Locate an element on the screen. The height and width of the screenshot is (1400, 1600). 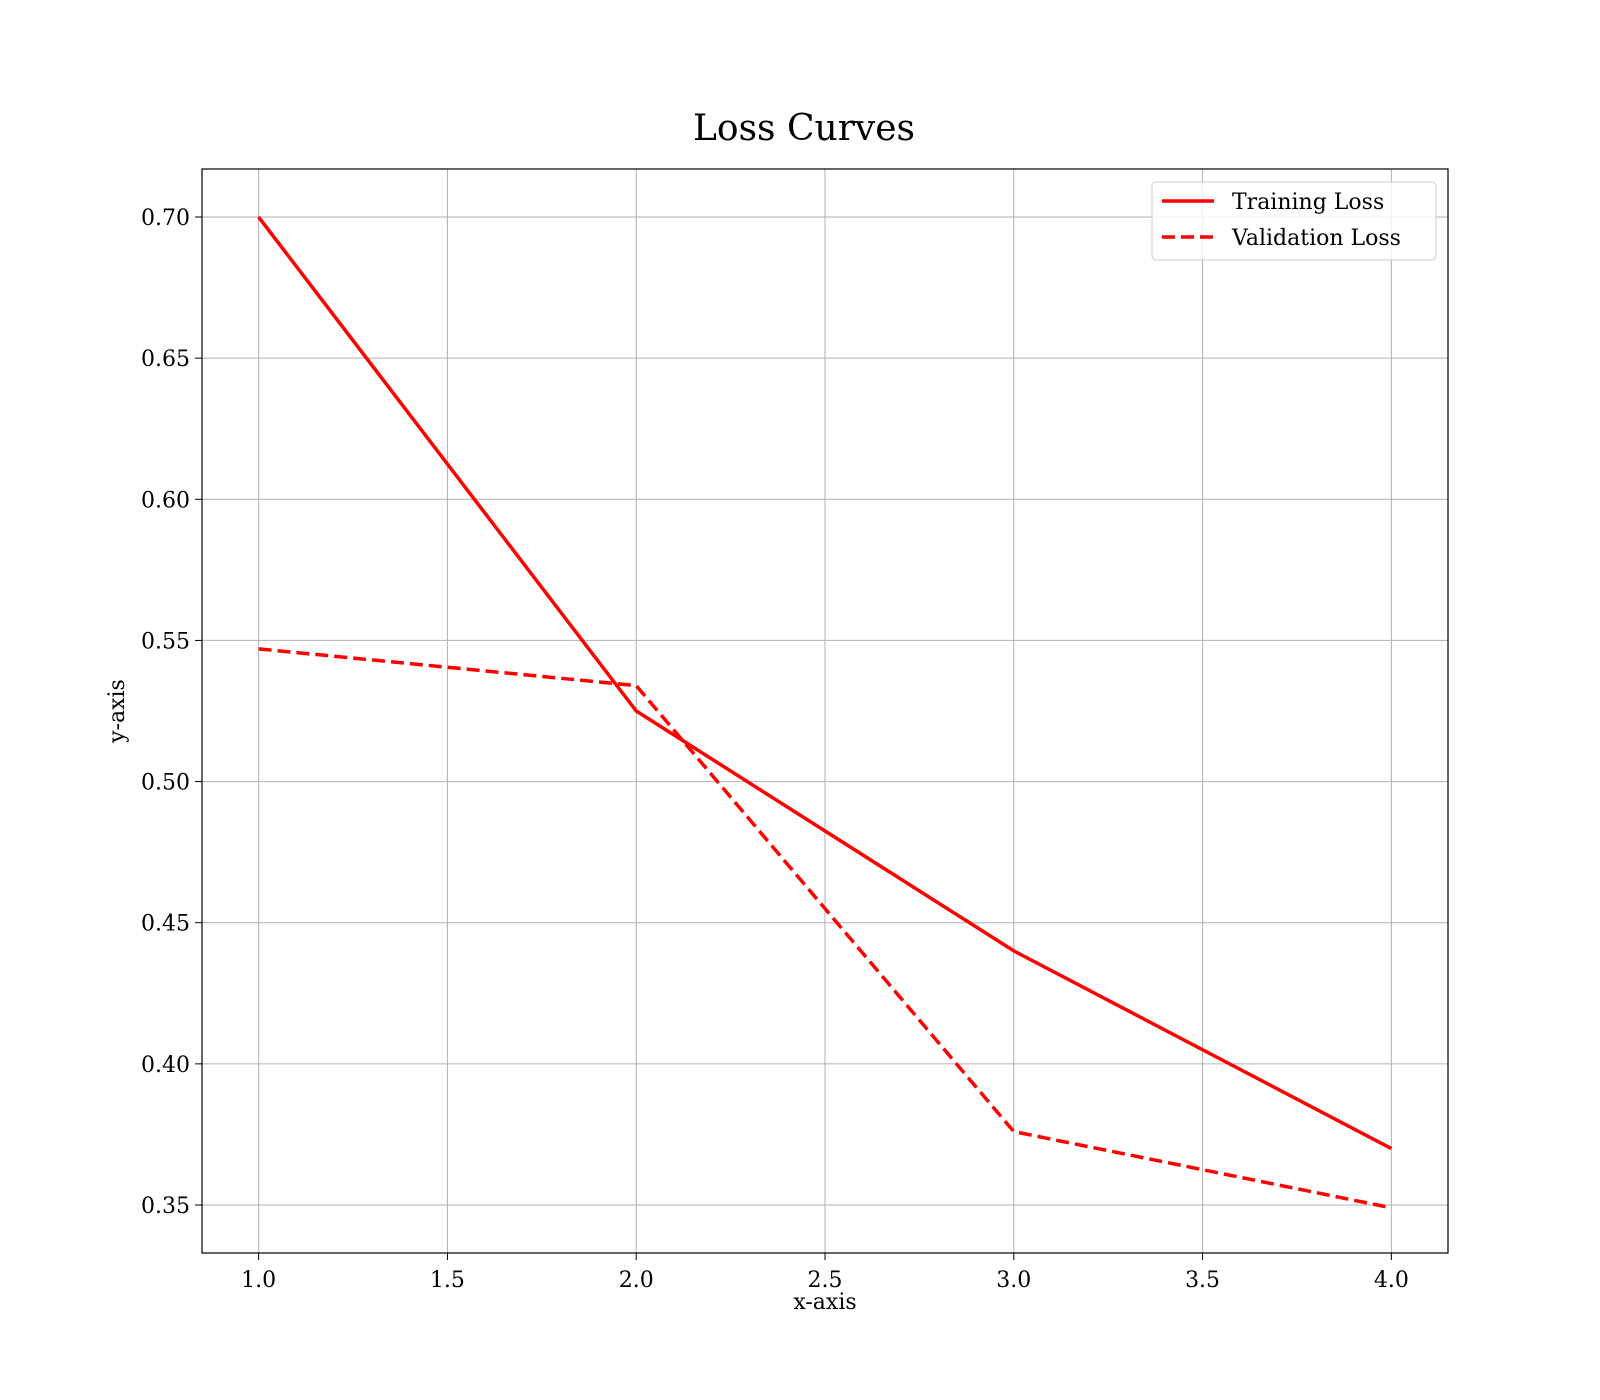
y-tick-label: 0.35 is located at coordinates (165, 1206).